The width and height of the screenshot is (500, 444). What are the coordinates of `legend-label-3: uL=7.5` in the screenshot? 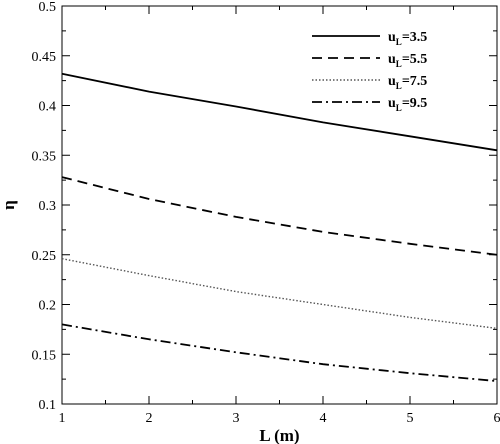 It's located at (407, 82).